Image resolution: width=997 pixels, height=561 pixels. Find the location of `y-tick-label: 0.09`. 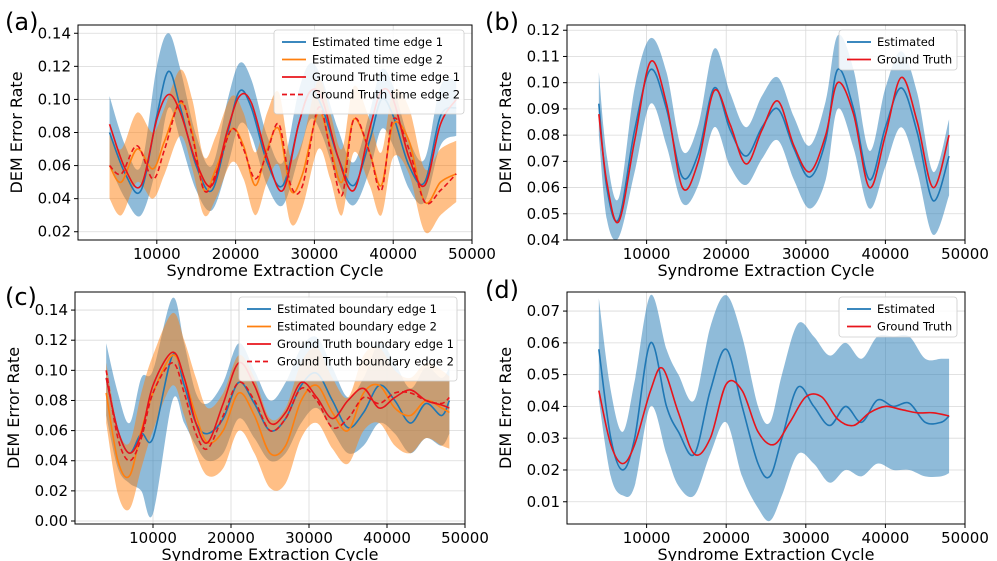

y-tick-label: 0.09 is located at coordinates (543, 109).